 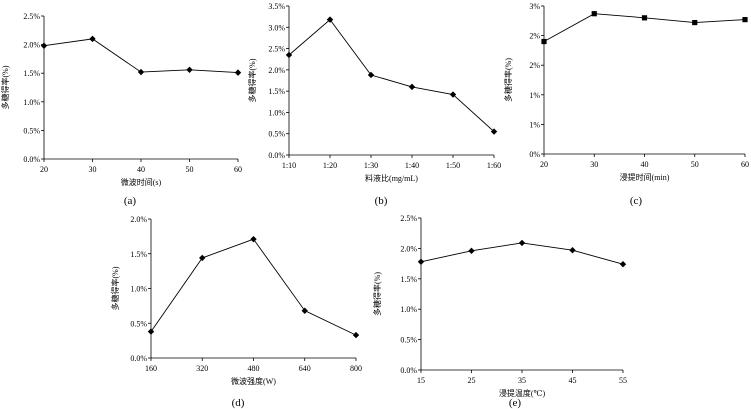 I want to click on x-tick-label: 25, so click(x=472, y=380).